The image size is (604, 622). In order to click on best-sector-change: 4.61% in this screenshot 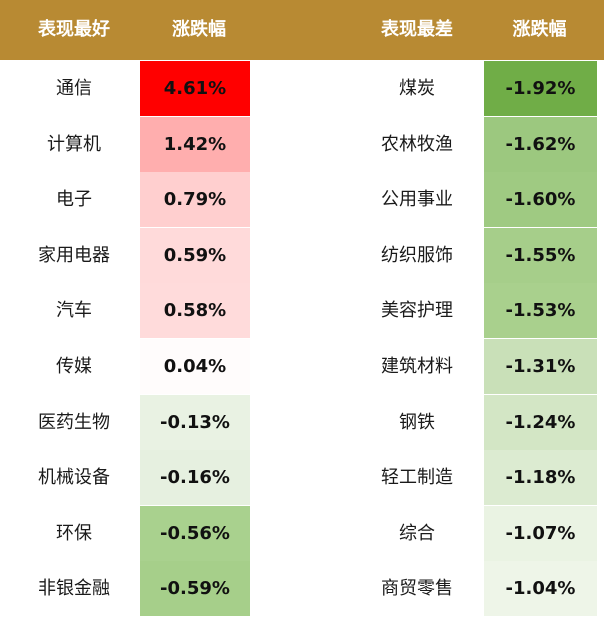, I will do `click(195, 88)`.